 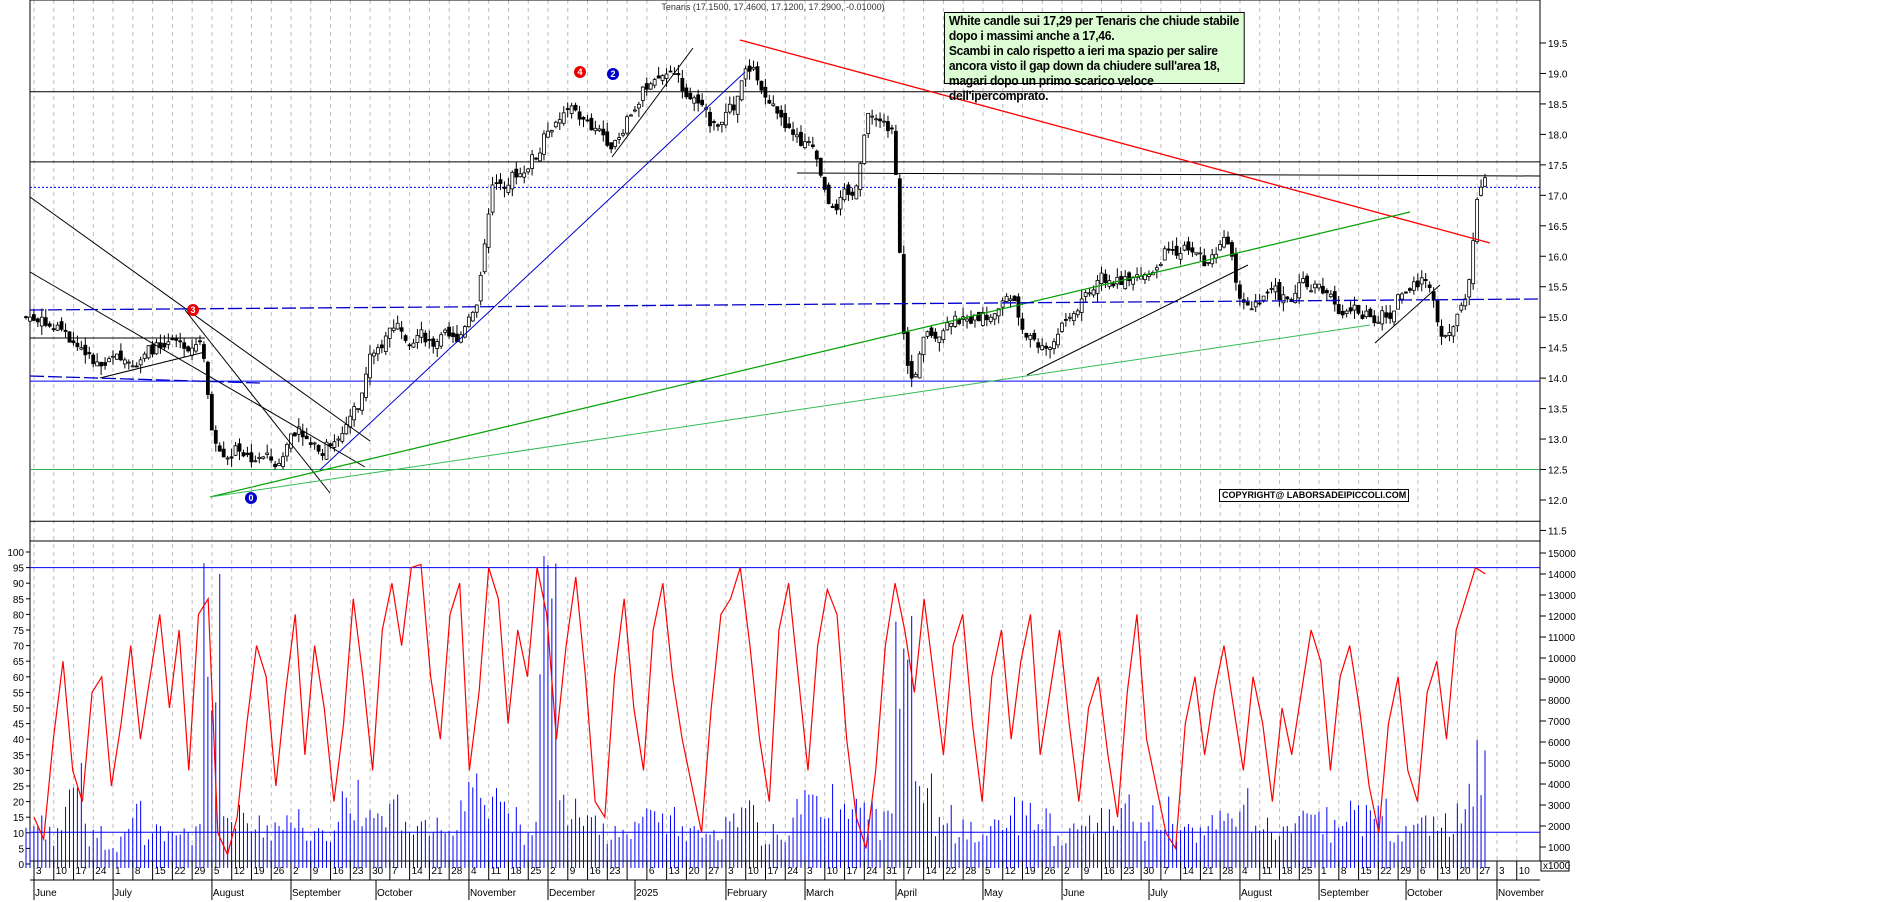 What do you see at coordinates (1245, 871) in the screenshot?
I see `week-label: 4` at bounding box center [1245, 871].